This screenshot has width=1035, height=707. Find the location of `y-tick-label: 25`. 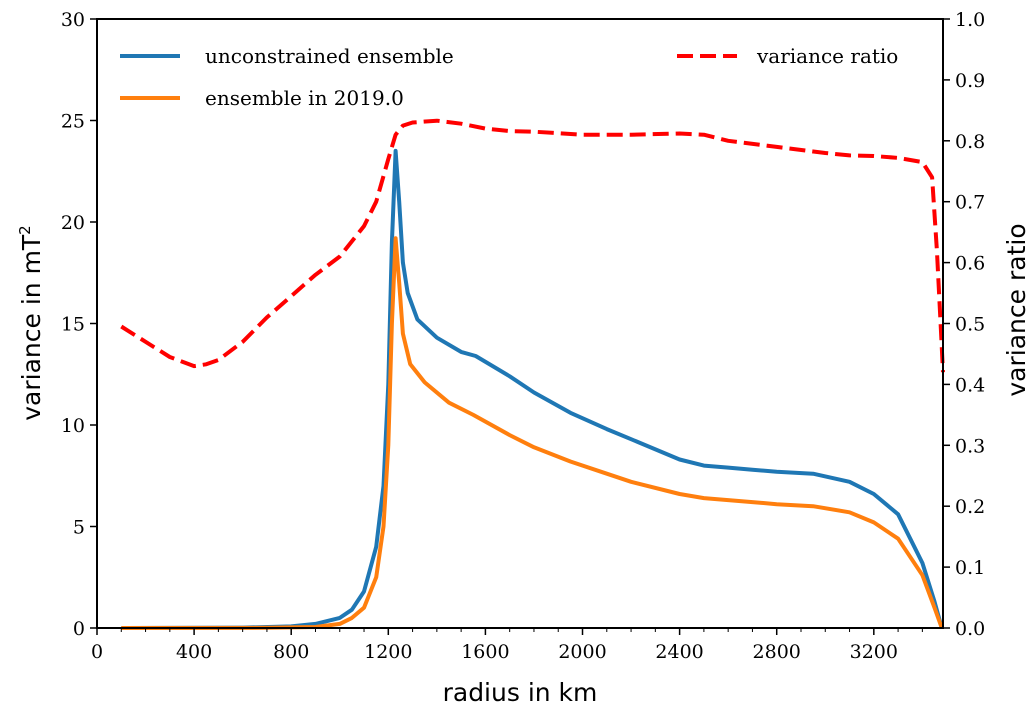

y-tick-label: 25 is located at coordinates (73, 122).